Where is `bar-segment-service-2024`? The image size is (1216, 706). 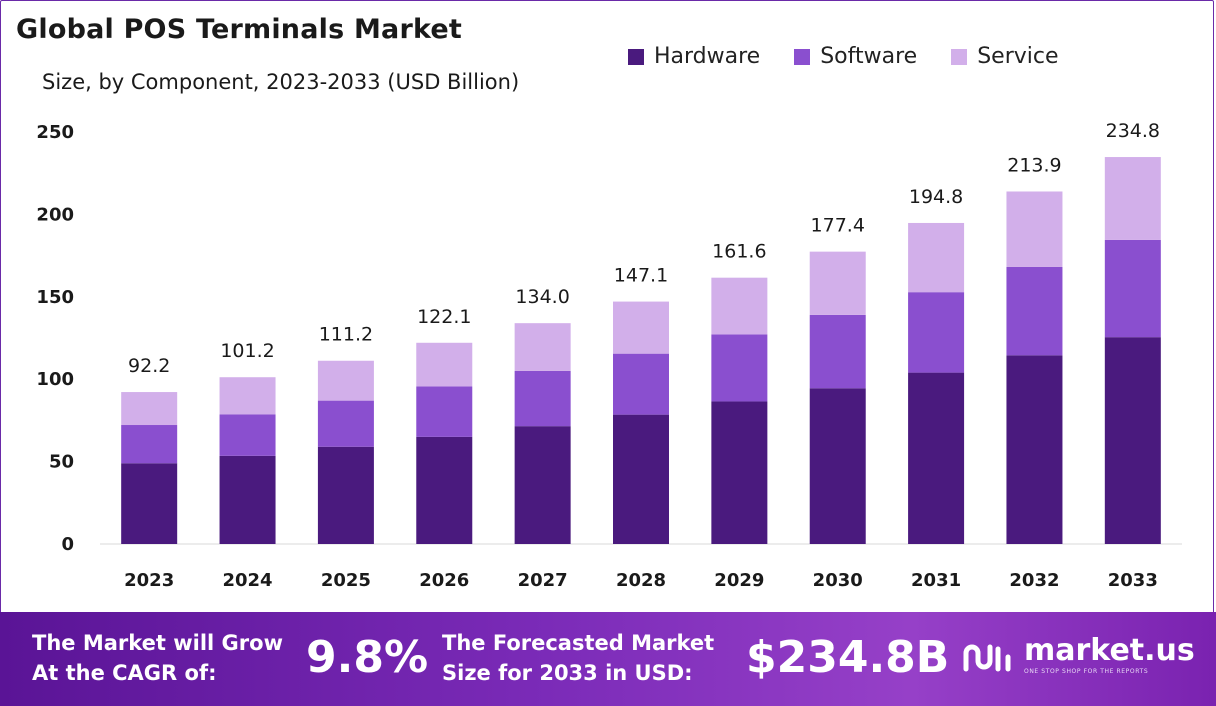 bar-segment-service-2024 is located at coordinates (247, 396).